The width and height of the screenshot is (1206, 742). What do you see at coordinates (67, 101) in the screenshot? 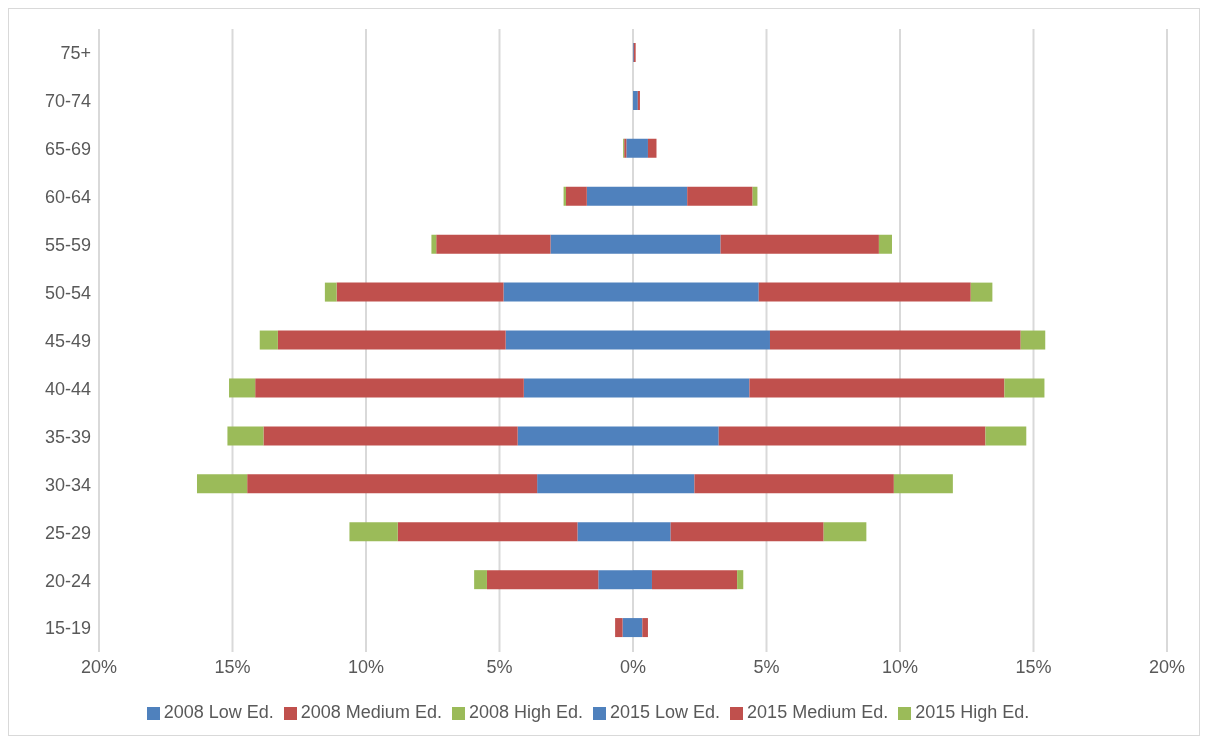
I see `y-tick-label: 70-74` at bounding box center [67, 101].